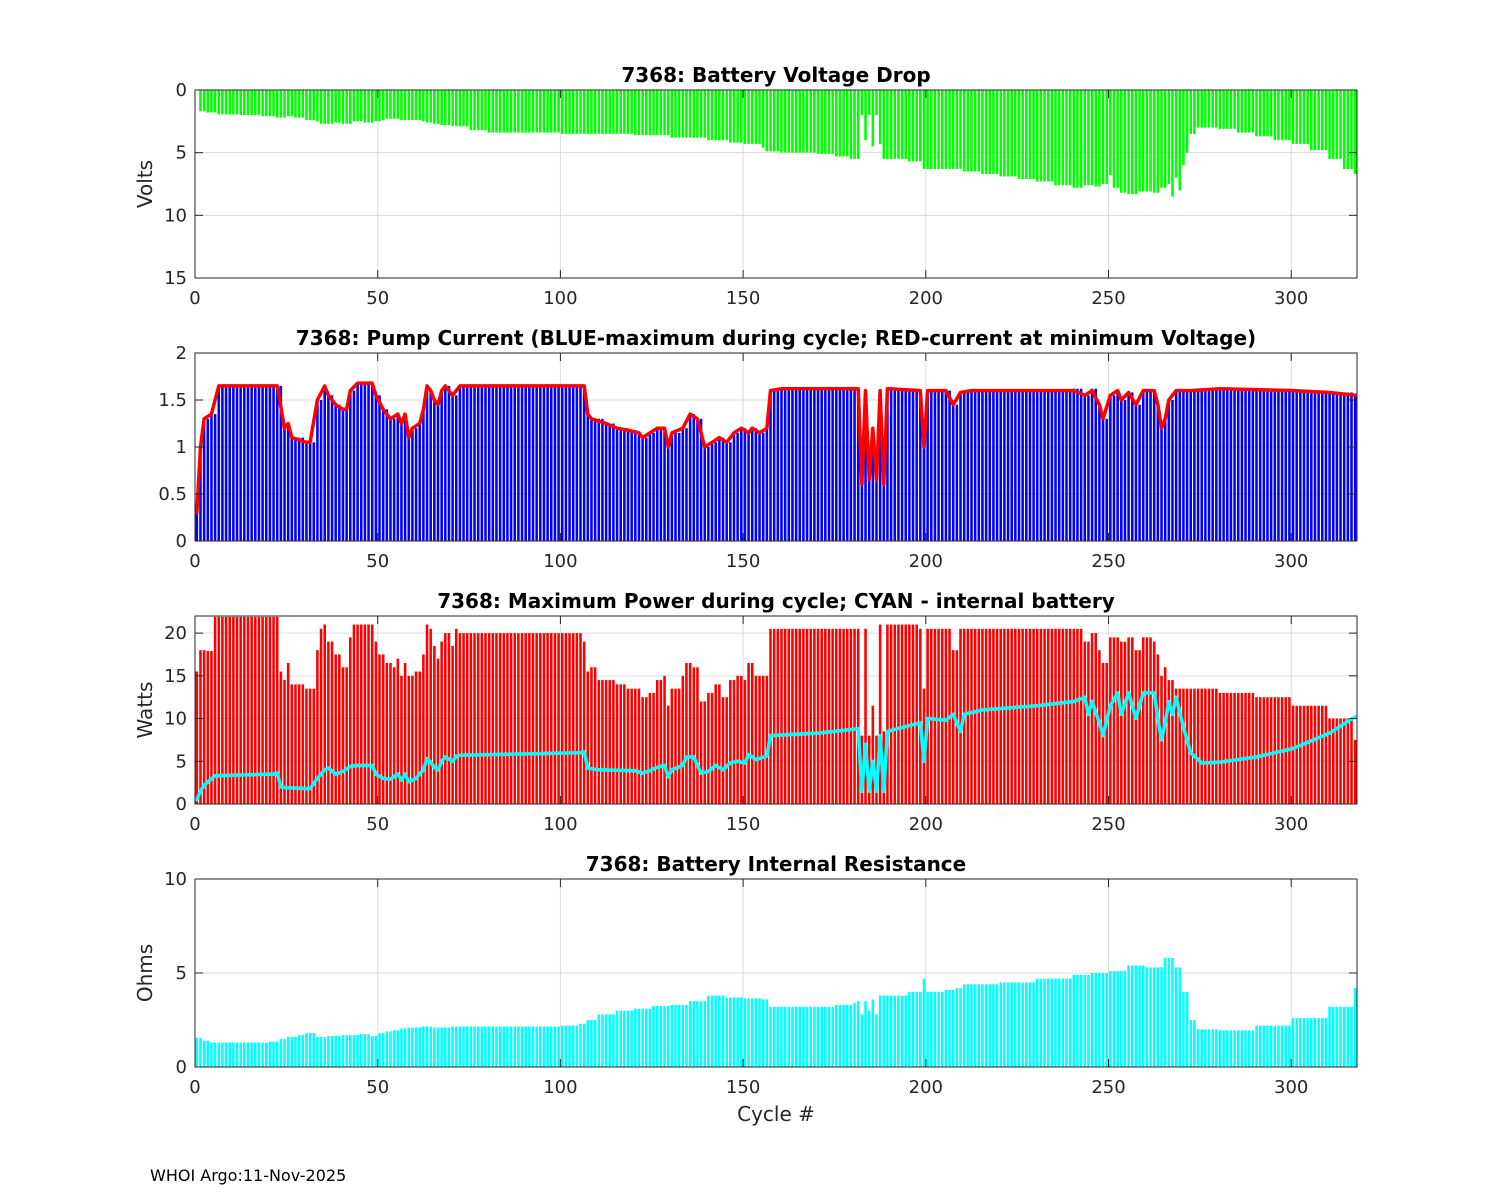  What do you see at coordinates (175, 719) in the screenshot?
I see `y-tick-label: 10` at bounding box center [175, 719].